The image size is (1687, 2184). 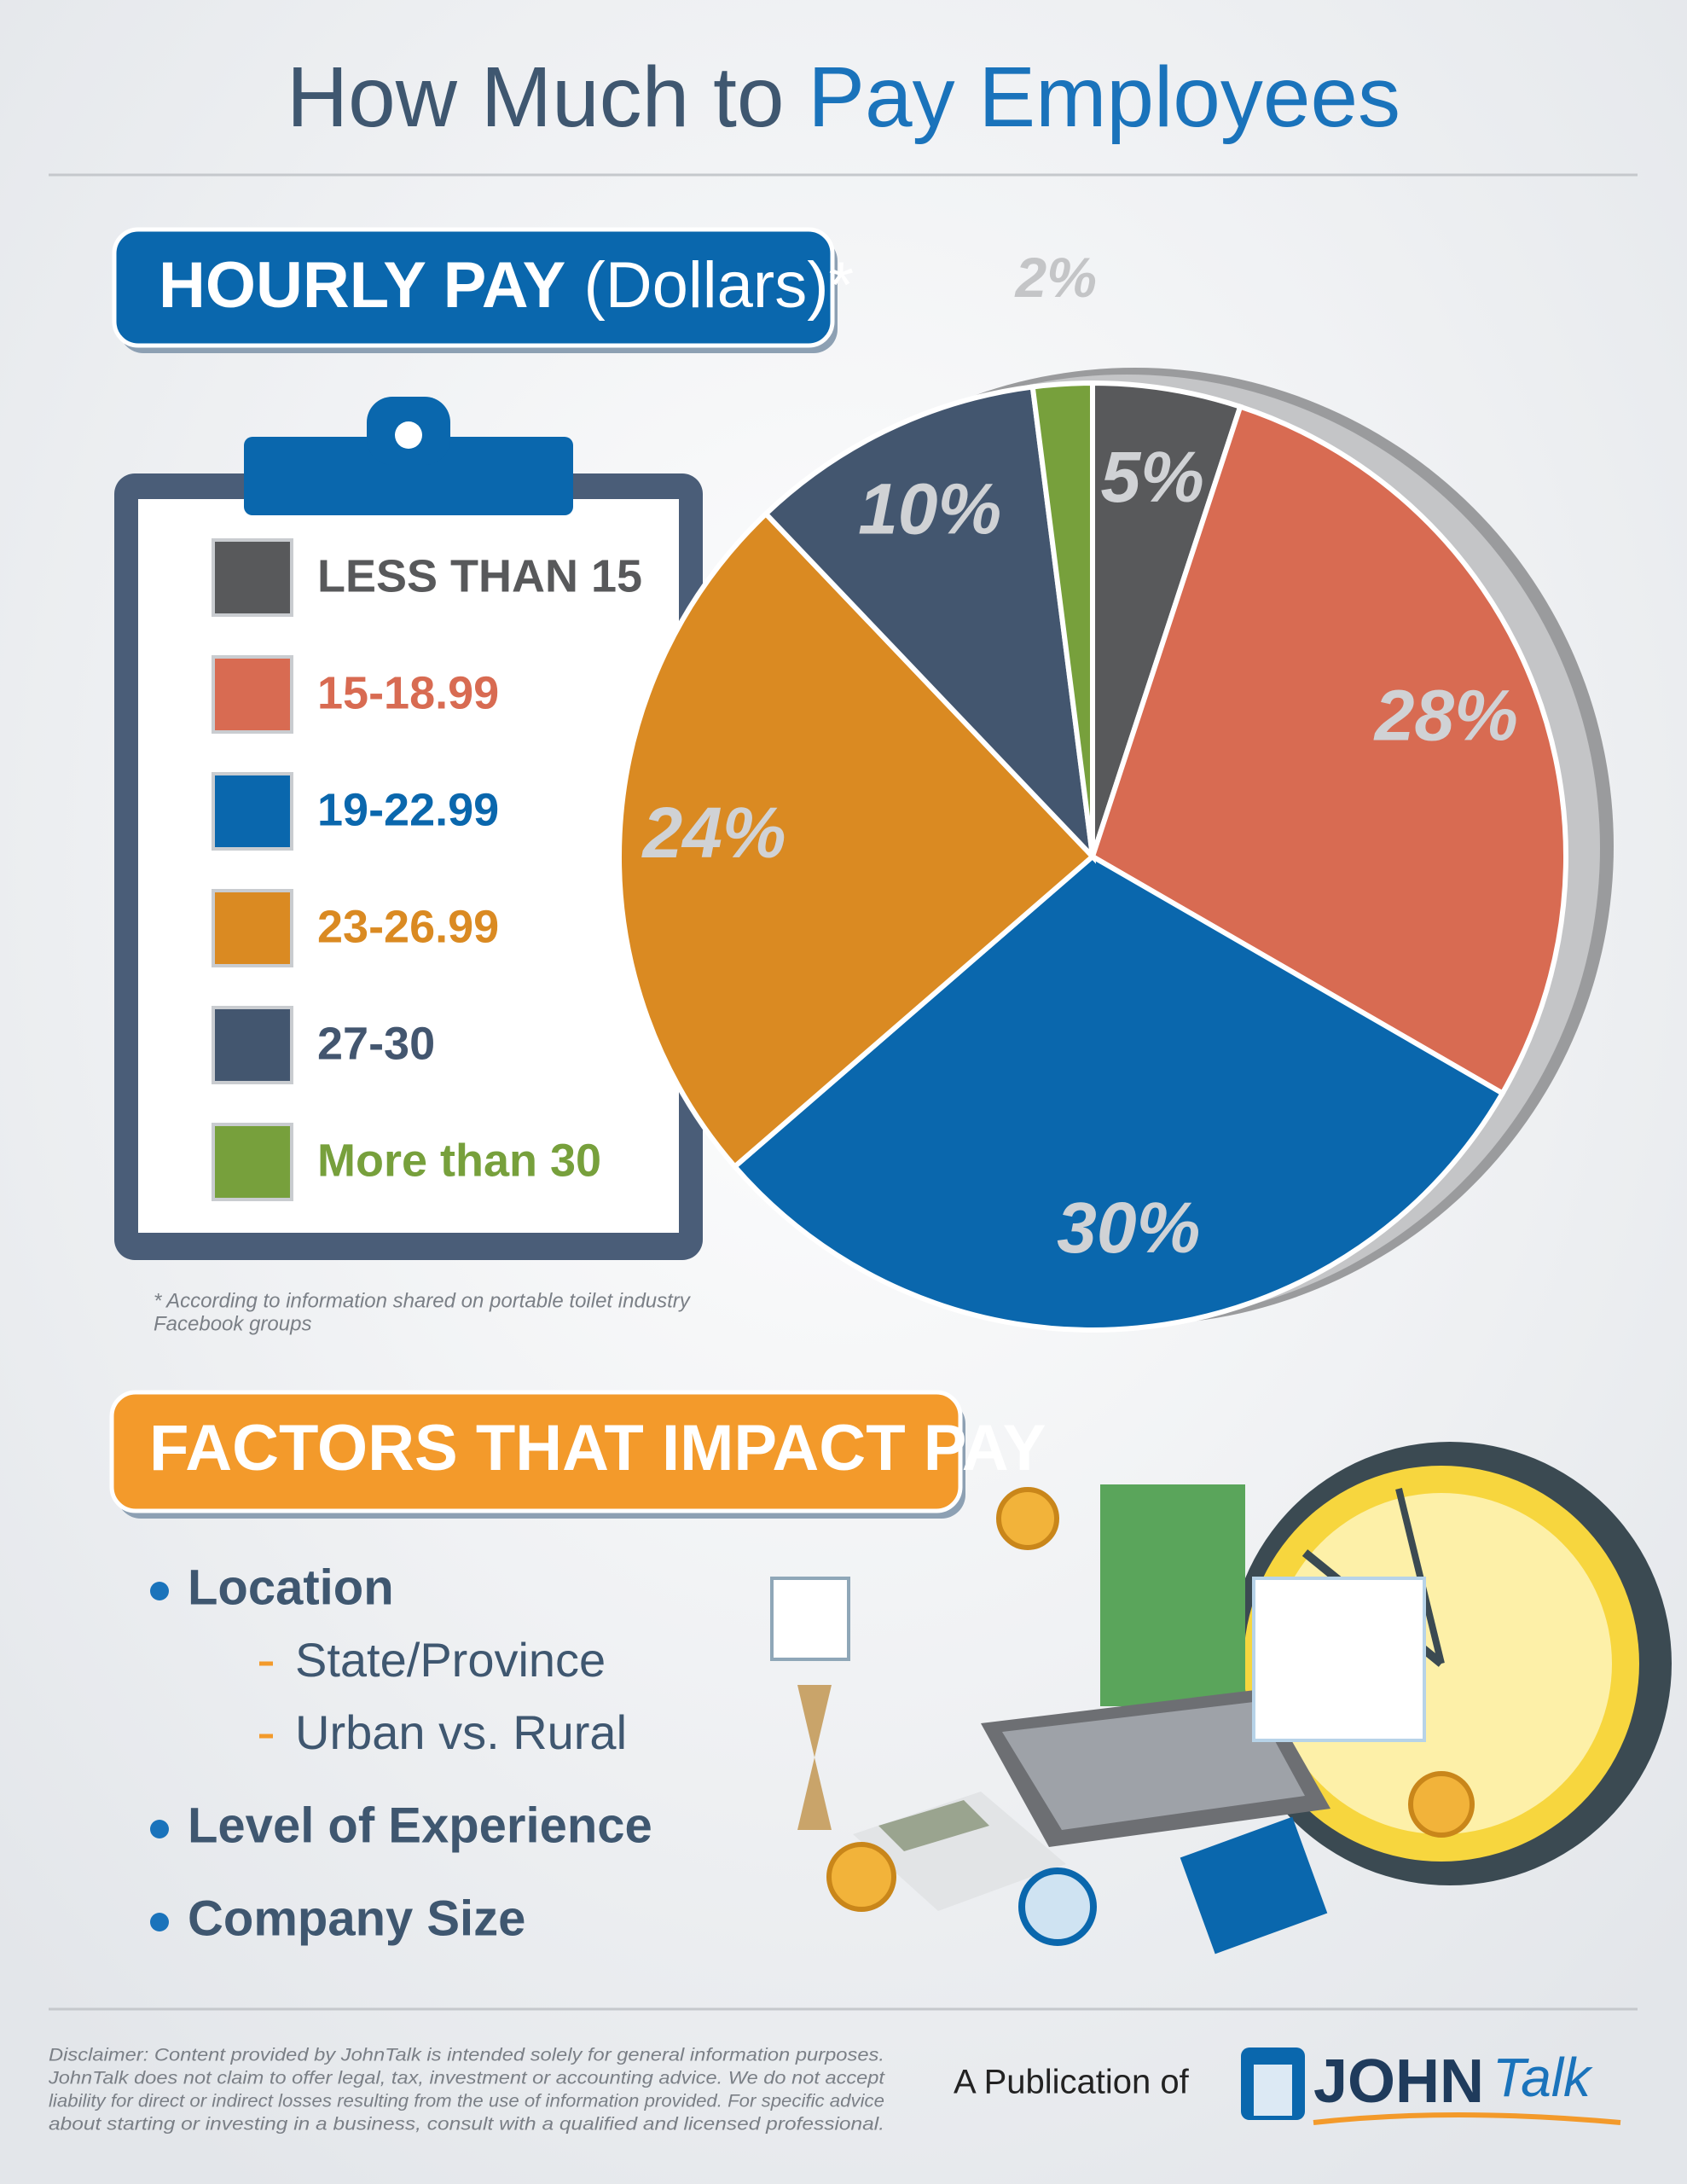 What do you see at coordinates (408, 809) in the screenshot?
I see `legend-label: 19-22.99` at bounding box center [408, 809].